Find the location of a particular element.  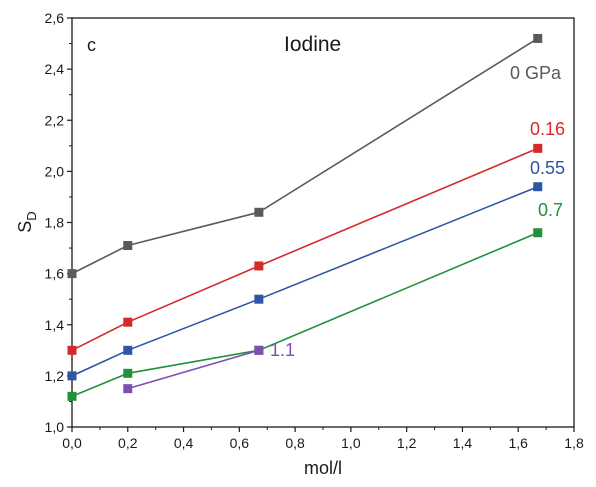

x-tick-label: 1,2 is located at coordinates (407, 443).